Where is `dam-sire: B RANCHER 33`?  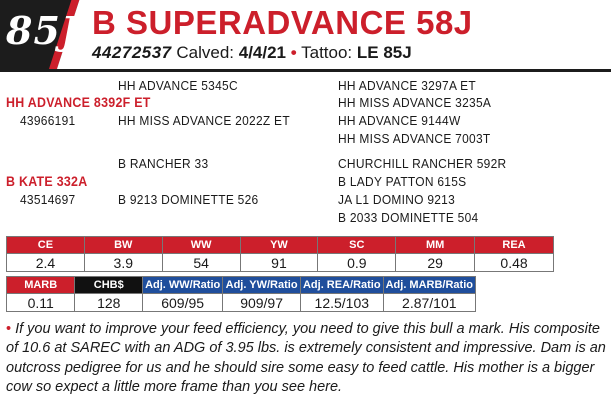
dam-sire: B RANCHER 33 is located at coordinates (163, 163).